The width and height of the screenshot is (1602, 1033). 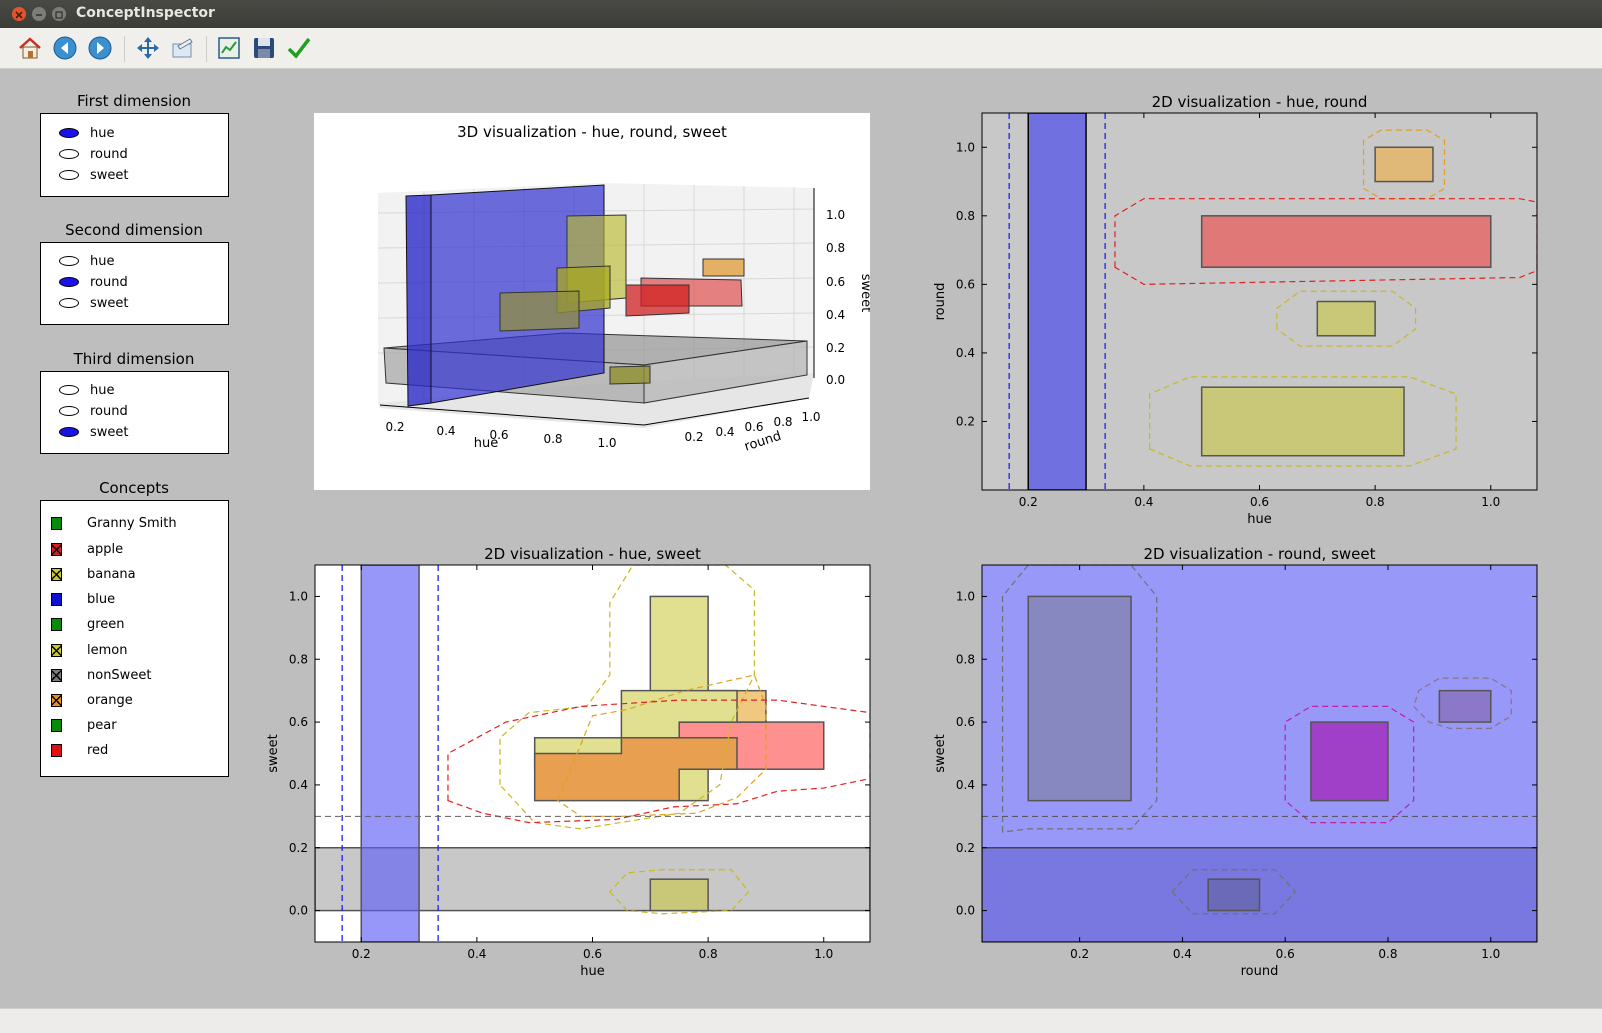 What do you see at coordinates (39, 14) in the screenshot?
I see `minimize-window-button` at bounding box center [39, 14].